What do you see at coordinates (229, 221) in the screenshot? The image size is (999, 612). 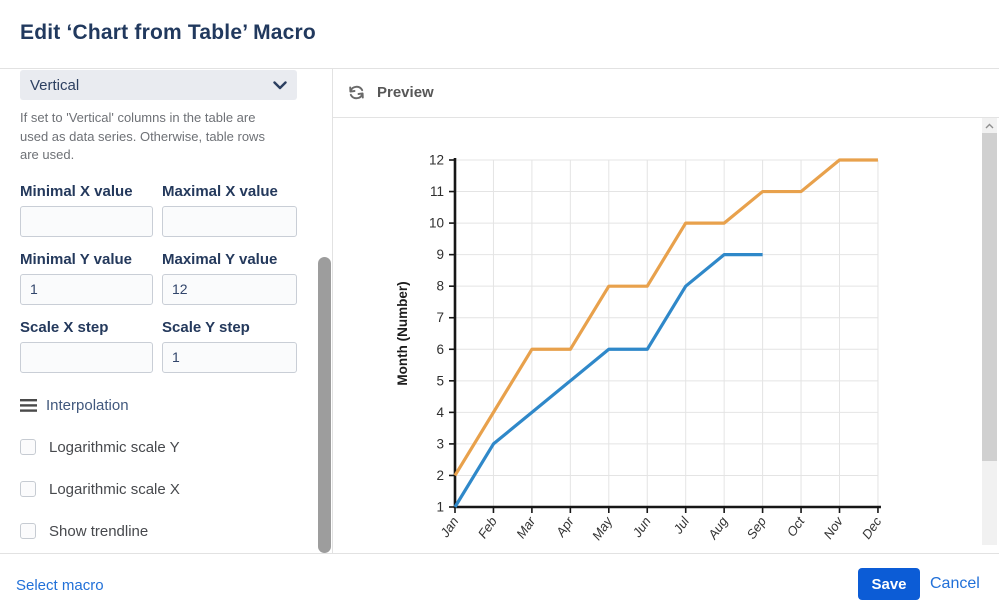 I see `maximal-x-input` at bounding box center [229, 221].